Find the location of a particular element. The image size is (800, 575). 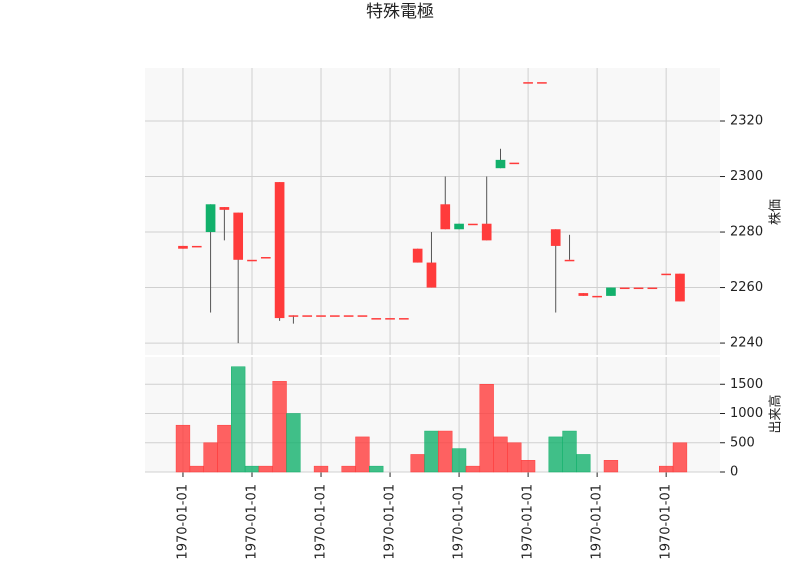

volume-axis-label: 出来高 is located at coordinates (776, 413).